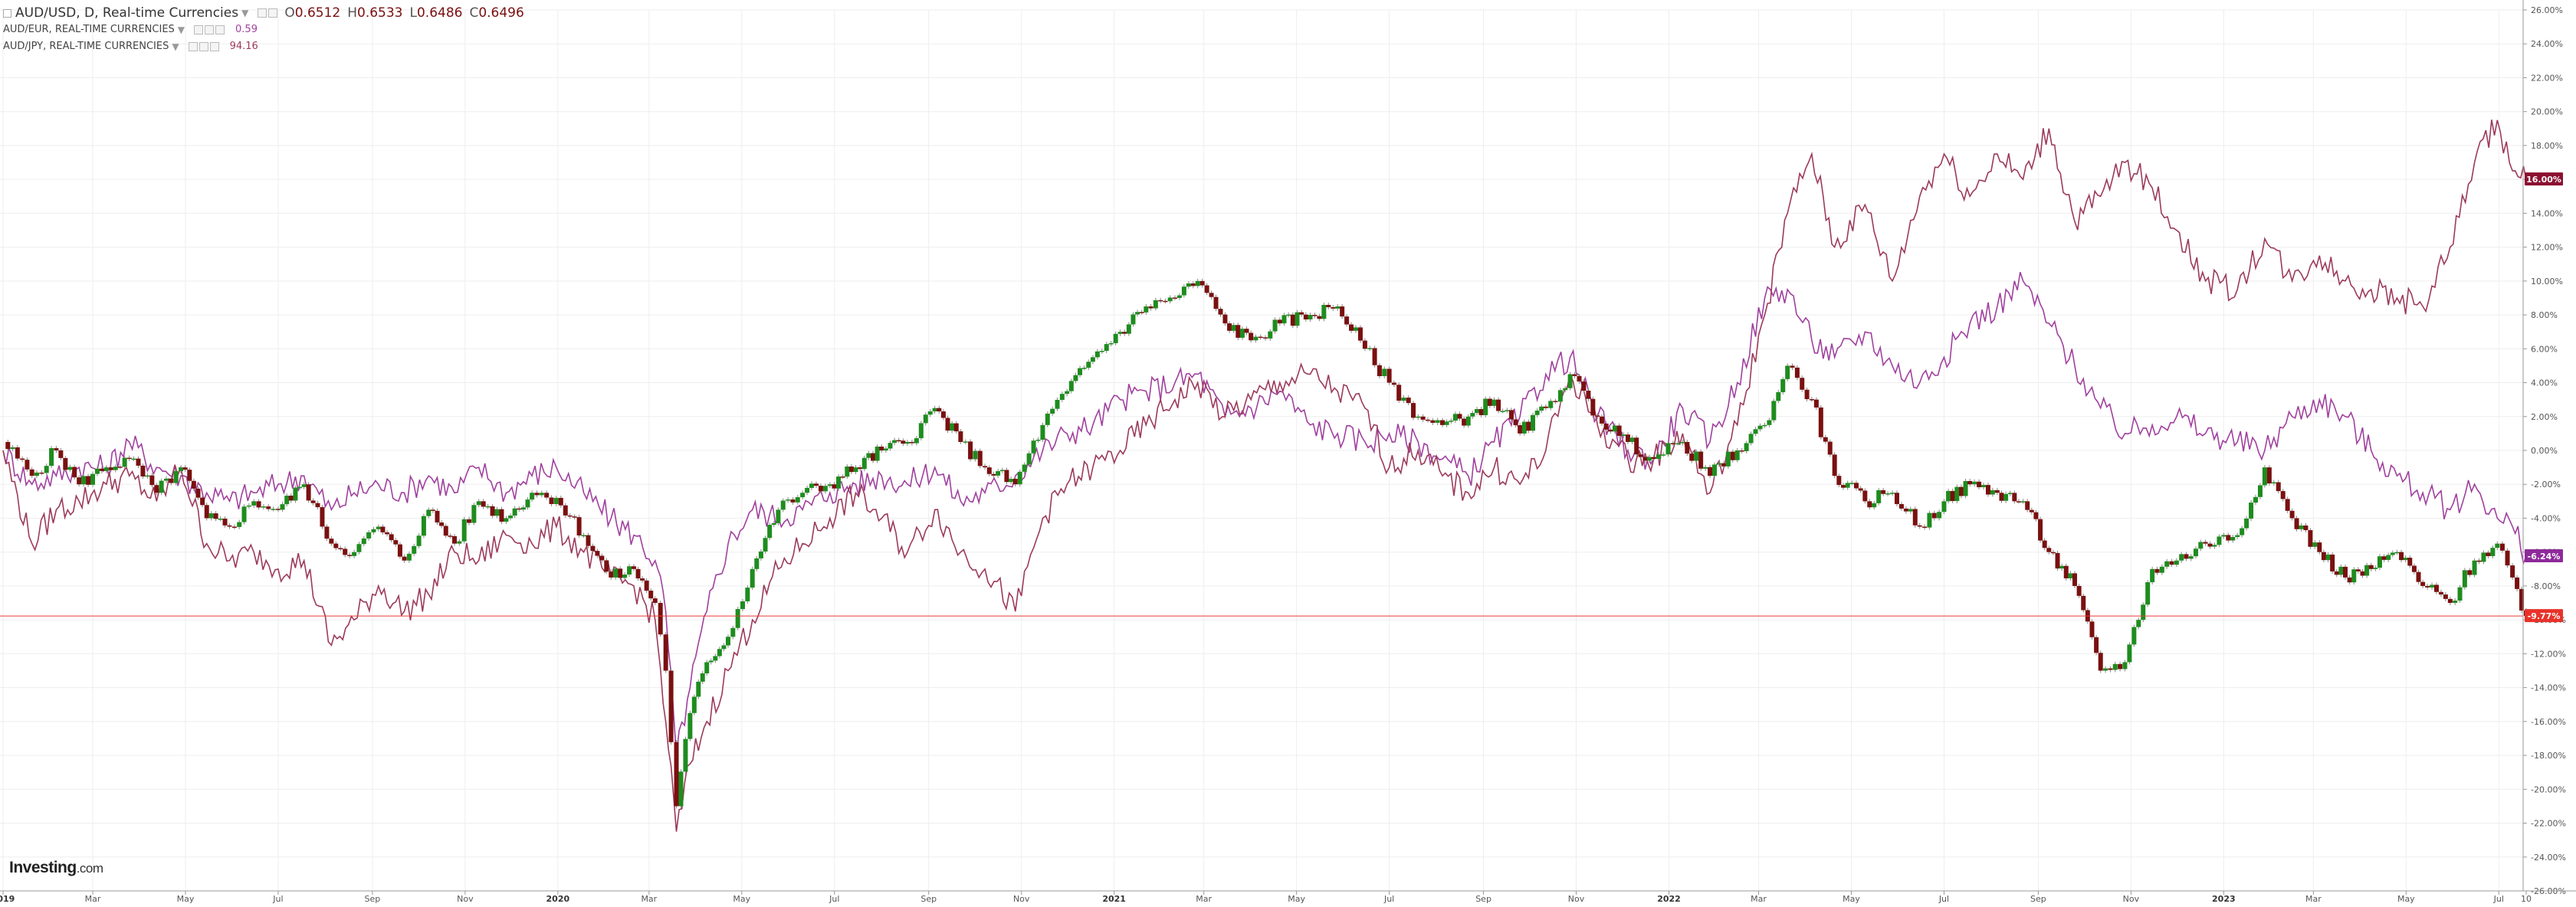 This screenshot has width=2576, height=907. I want to click on overlay-label: AUD/JPY, REAL-TIME CURRENCIES, so click(86, 46).